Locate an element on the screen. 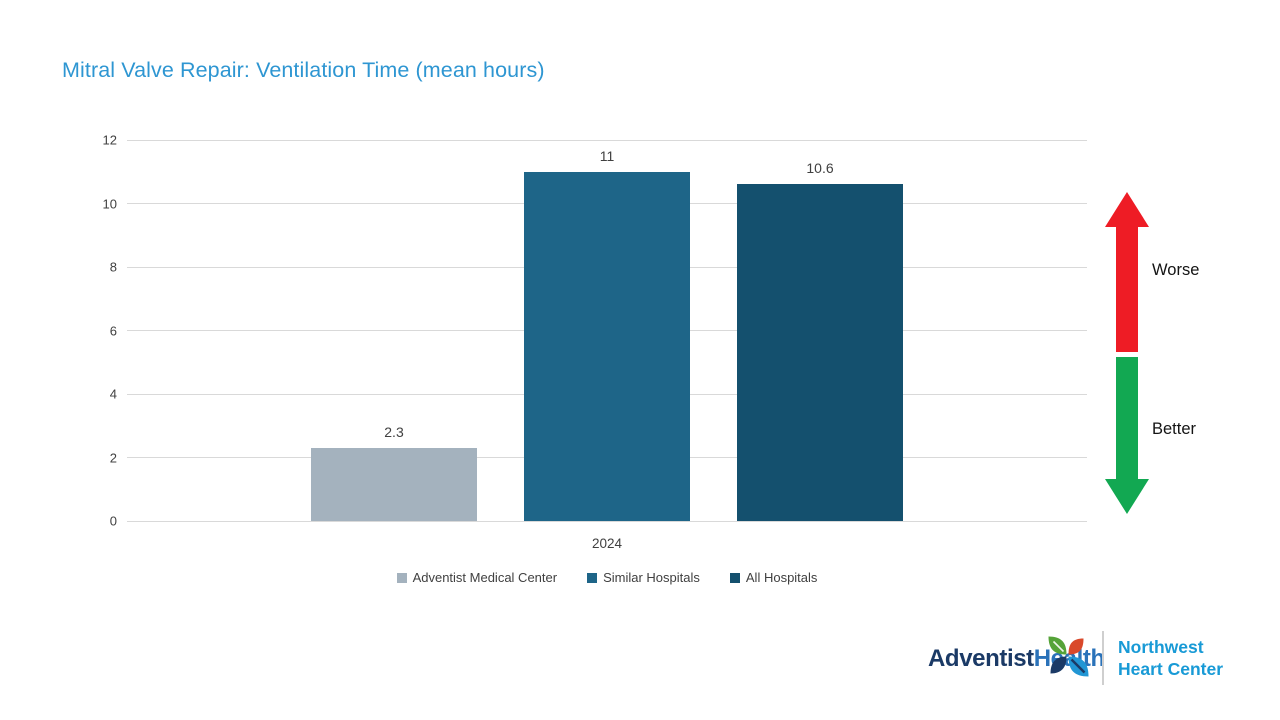 The width and height of the screenshot is (1280, 720). bar-adventist-medical-center is located at coordinates (394, 484).